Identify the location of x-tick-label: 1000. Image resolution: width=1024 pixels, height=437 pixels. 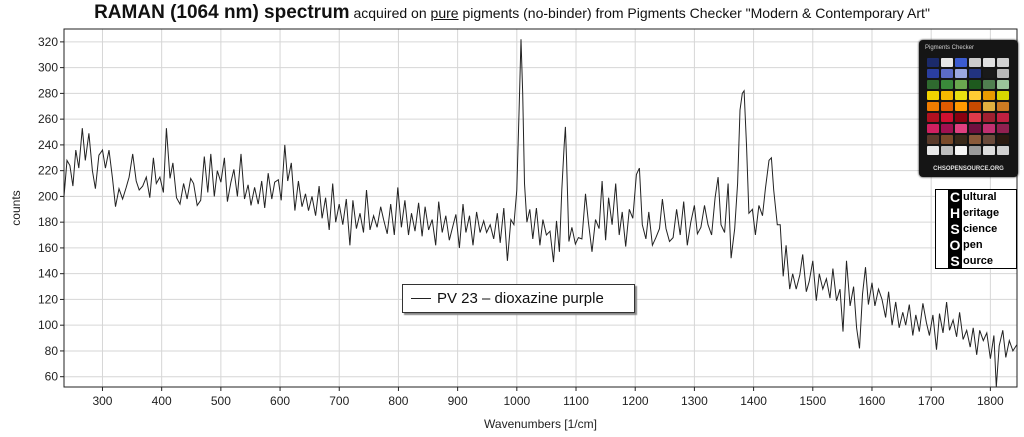
(516, 401).